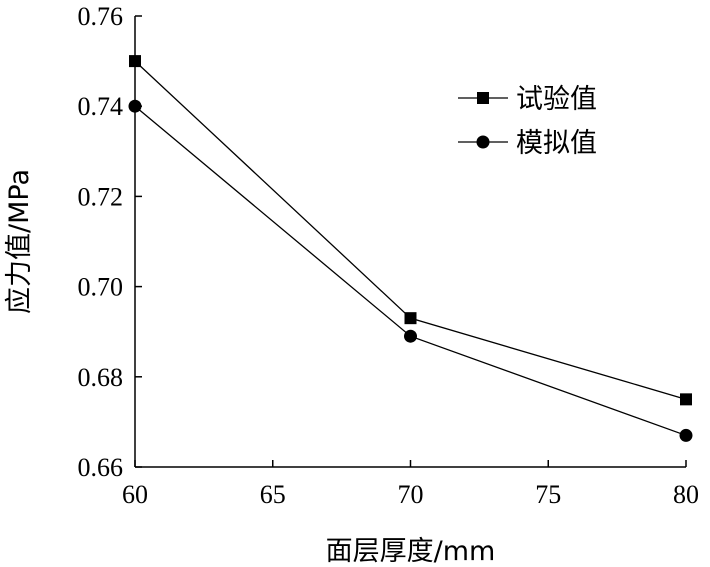  What do you see at coordinates (101, 196) in the screenshot?
I see `y-tick-label: 0.72` at bounding box center [101, 196].